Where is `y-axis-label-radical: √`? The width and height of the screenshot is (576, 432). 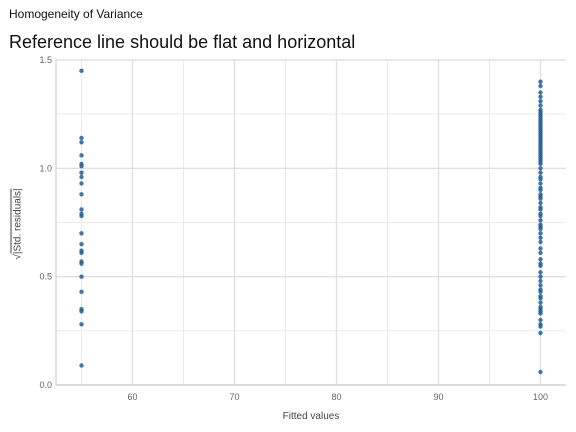
y-axis-label-radical: √ is located at coordinates (18, 257).